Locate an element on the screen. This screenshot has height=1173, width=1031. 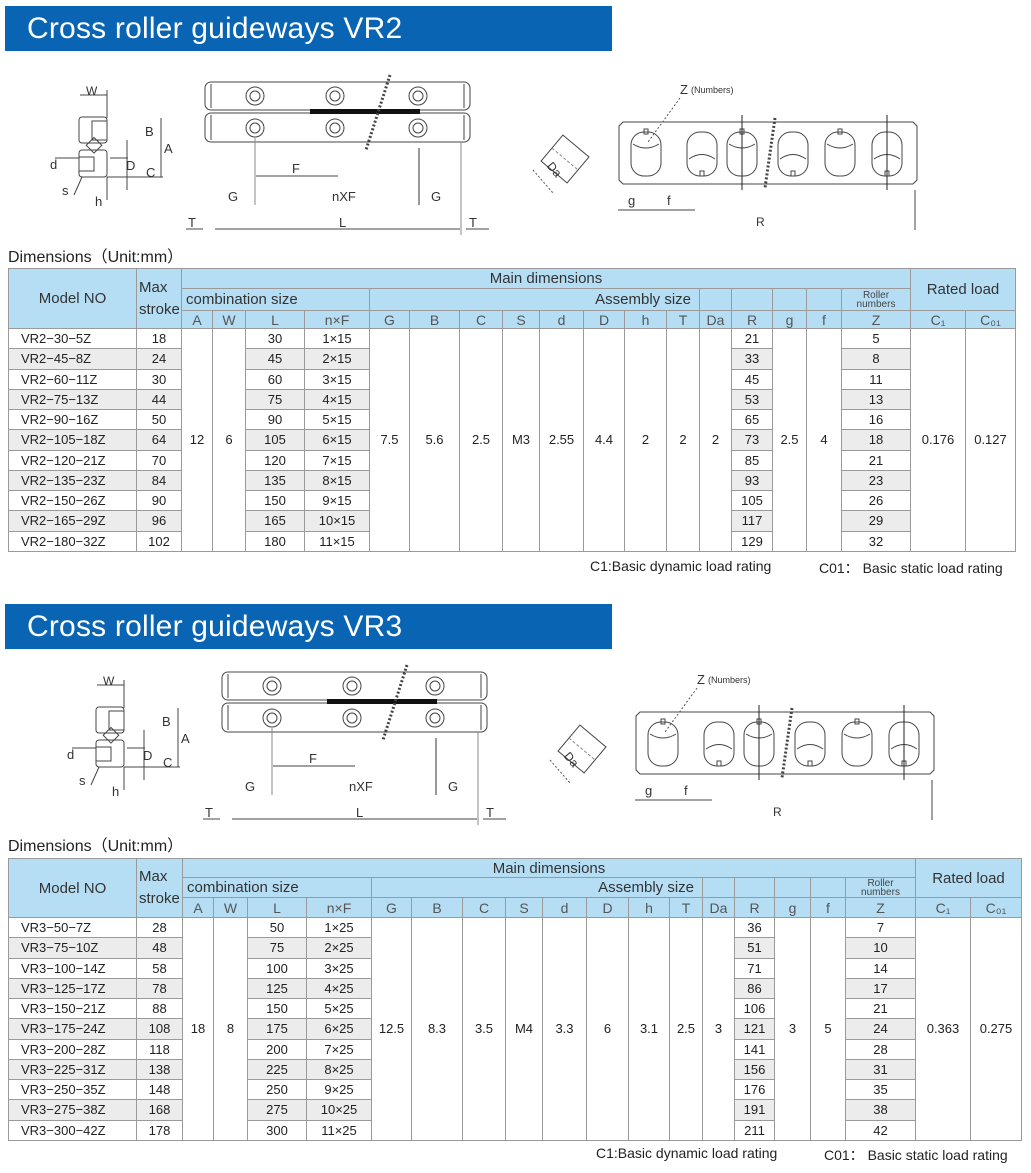
model-no-cell: VR3−300−42Z is located at coordinates (72, 1130).